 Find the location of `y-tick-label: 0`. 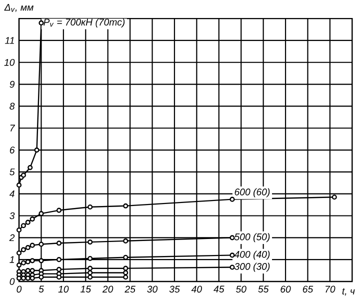

y-tick-label: 0 is located at coordinates (12, 282).